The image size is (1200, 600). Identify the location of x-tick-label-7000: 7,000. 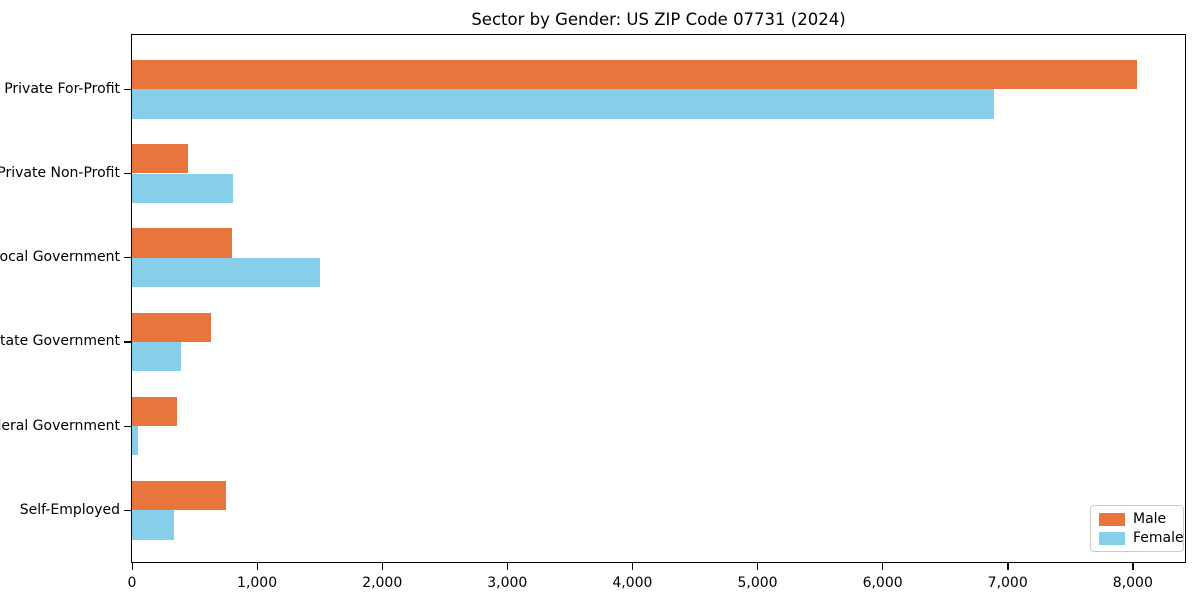
(1007, 583).